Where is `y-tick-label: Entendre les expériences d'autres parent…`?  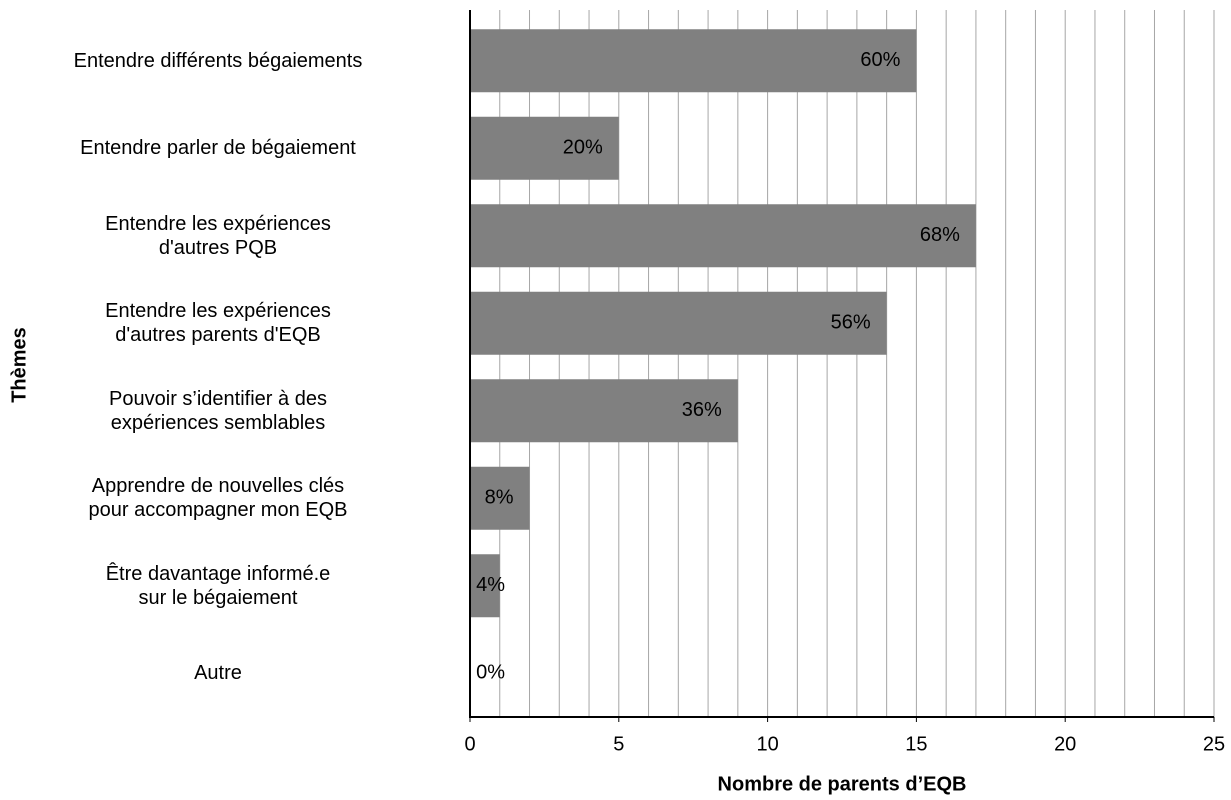
y-tick-label: Entendre les expériences d'autres parent… is located at coordinates (218, 323).